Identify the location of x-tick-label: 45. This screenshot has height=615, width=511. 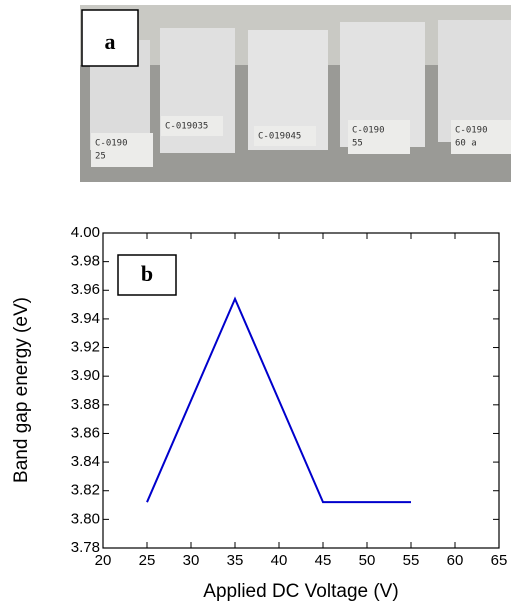
(323, 560).